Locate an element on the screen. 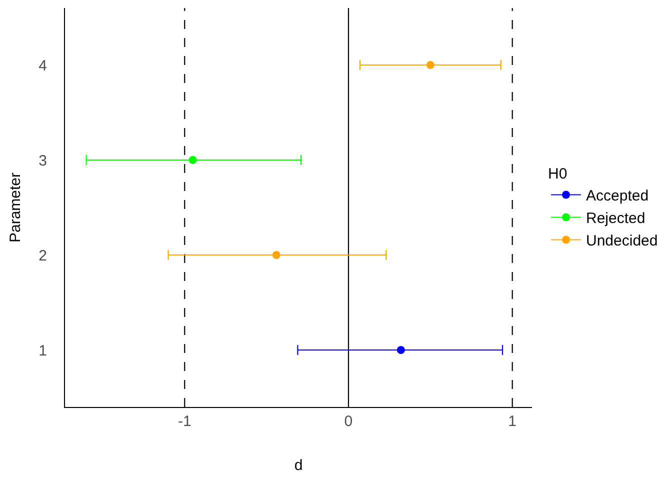 Image resolution: width=672 pixels, height=480 pixels. y-tick-label: 4 is located at coordinates (42, 65).